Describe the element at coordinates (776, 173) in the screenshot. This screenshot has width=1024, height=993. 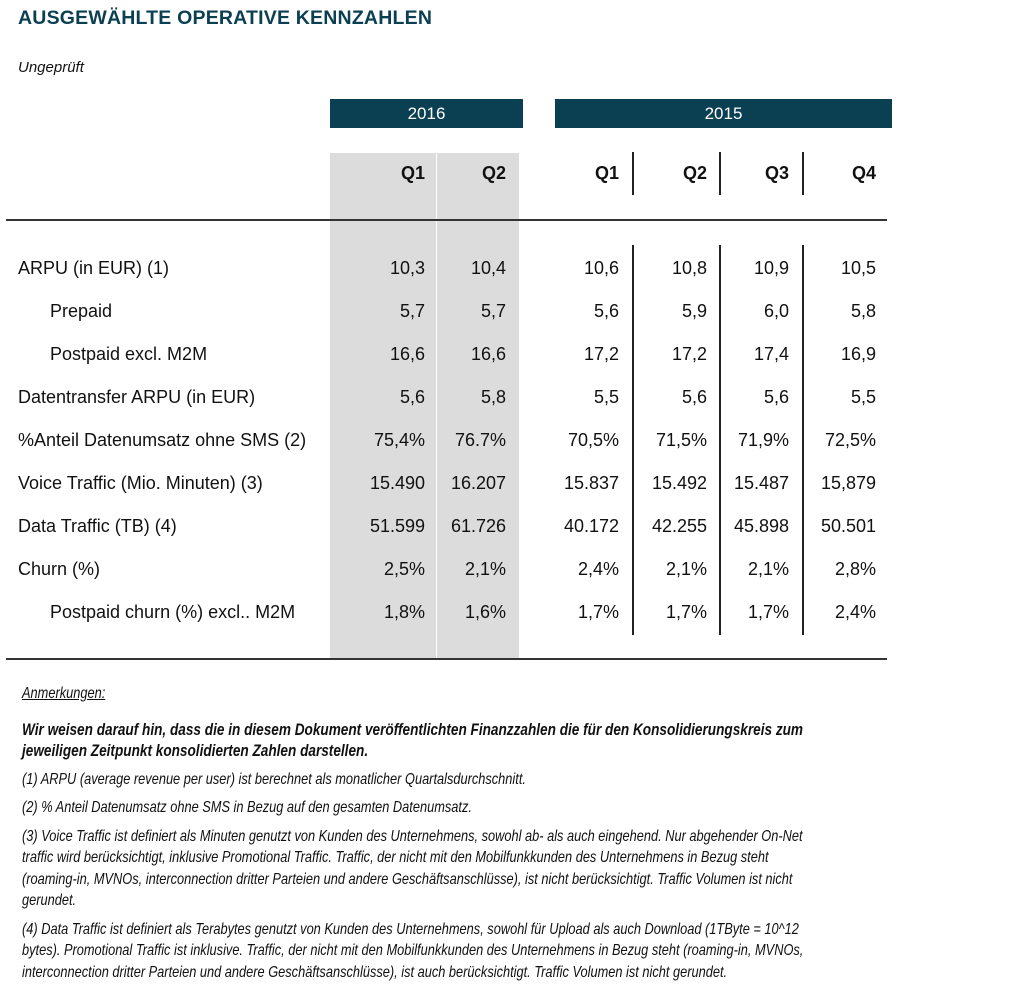
I see `quarter-header-2015-q3: Q3` at that location.